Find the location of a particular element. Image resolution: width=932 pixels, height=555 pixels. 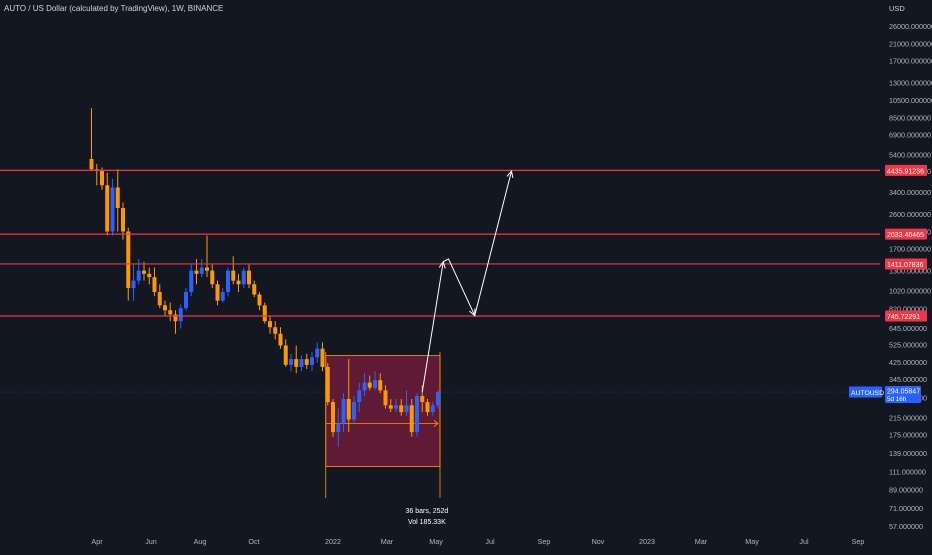

level-price-label: 745.72291 is located at coordinates (903, 317).